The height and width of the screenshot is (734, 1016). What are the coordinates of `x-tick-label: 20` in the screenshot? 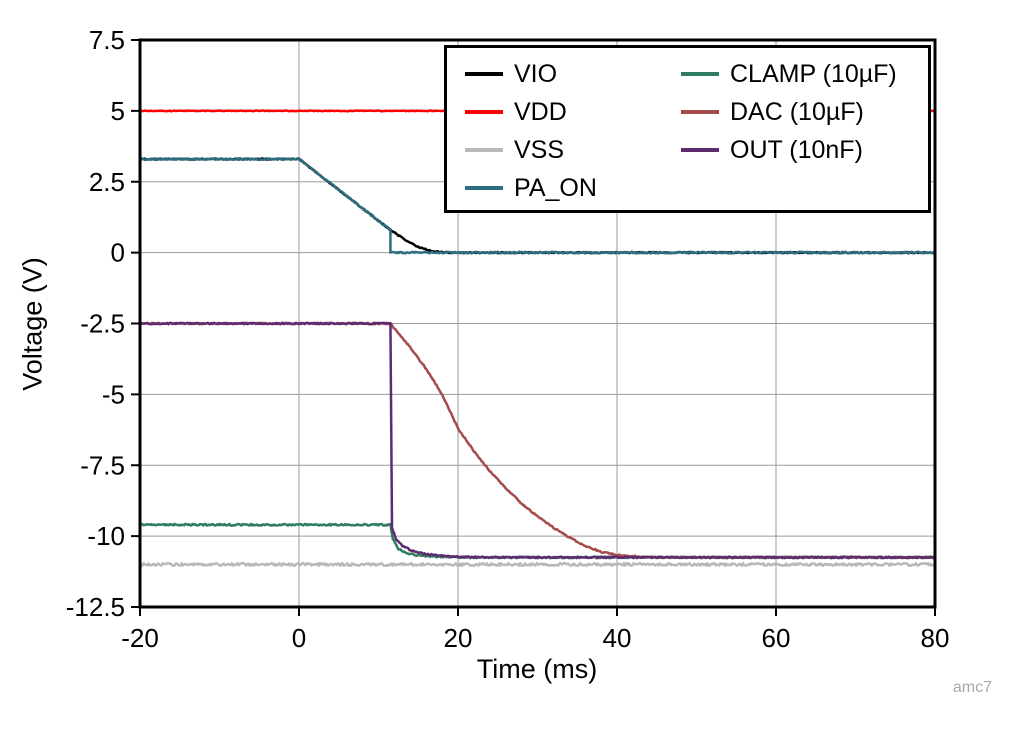 It's located at (458, 638).